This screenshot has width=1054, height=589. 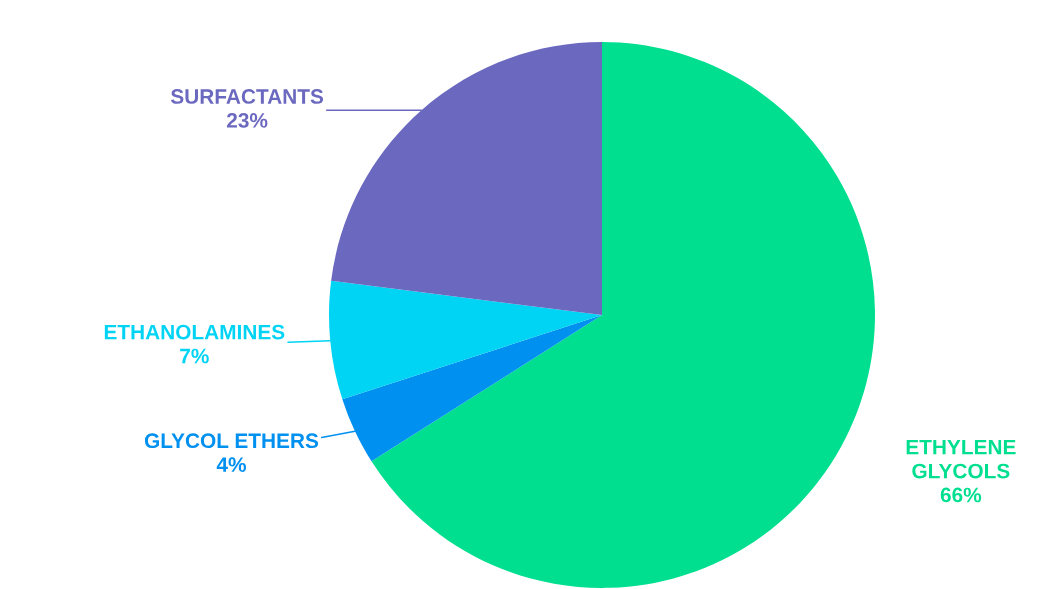 I want to click on data-label: 66%, so click(x=961, y=495).